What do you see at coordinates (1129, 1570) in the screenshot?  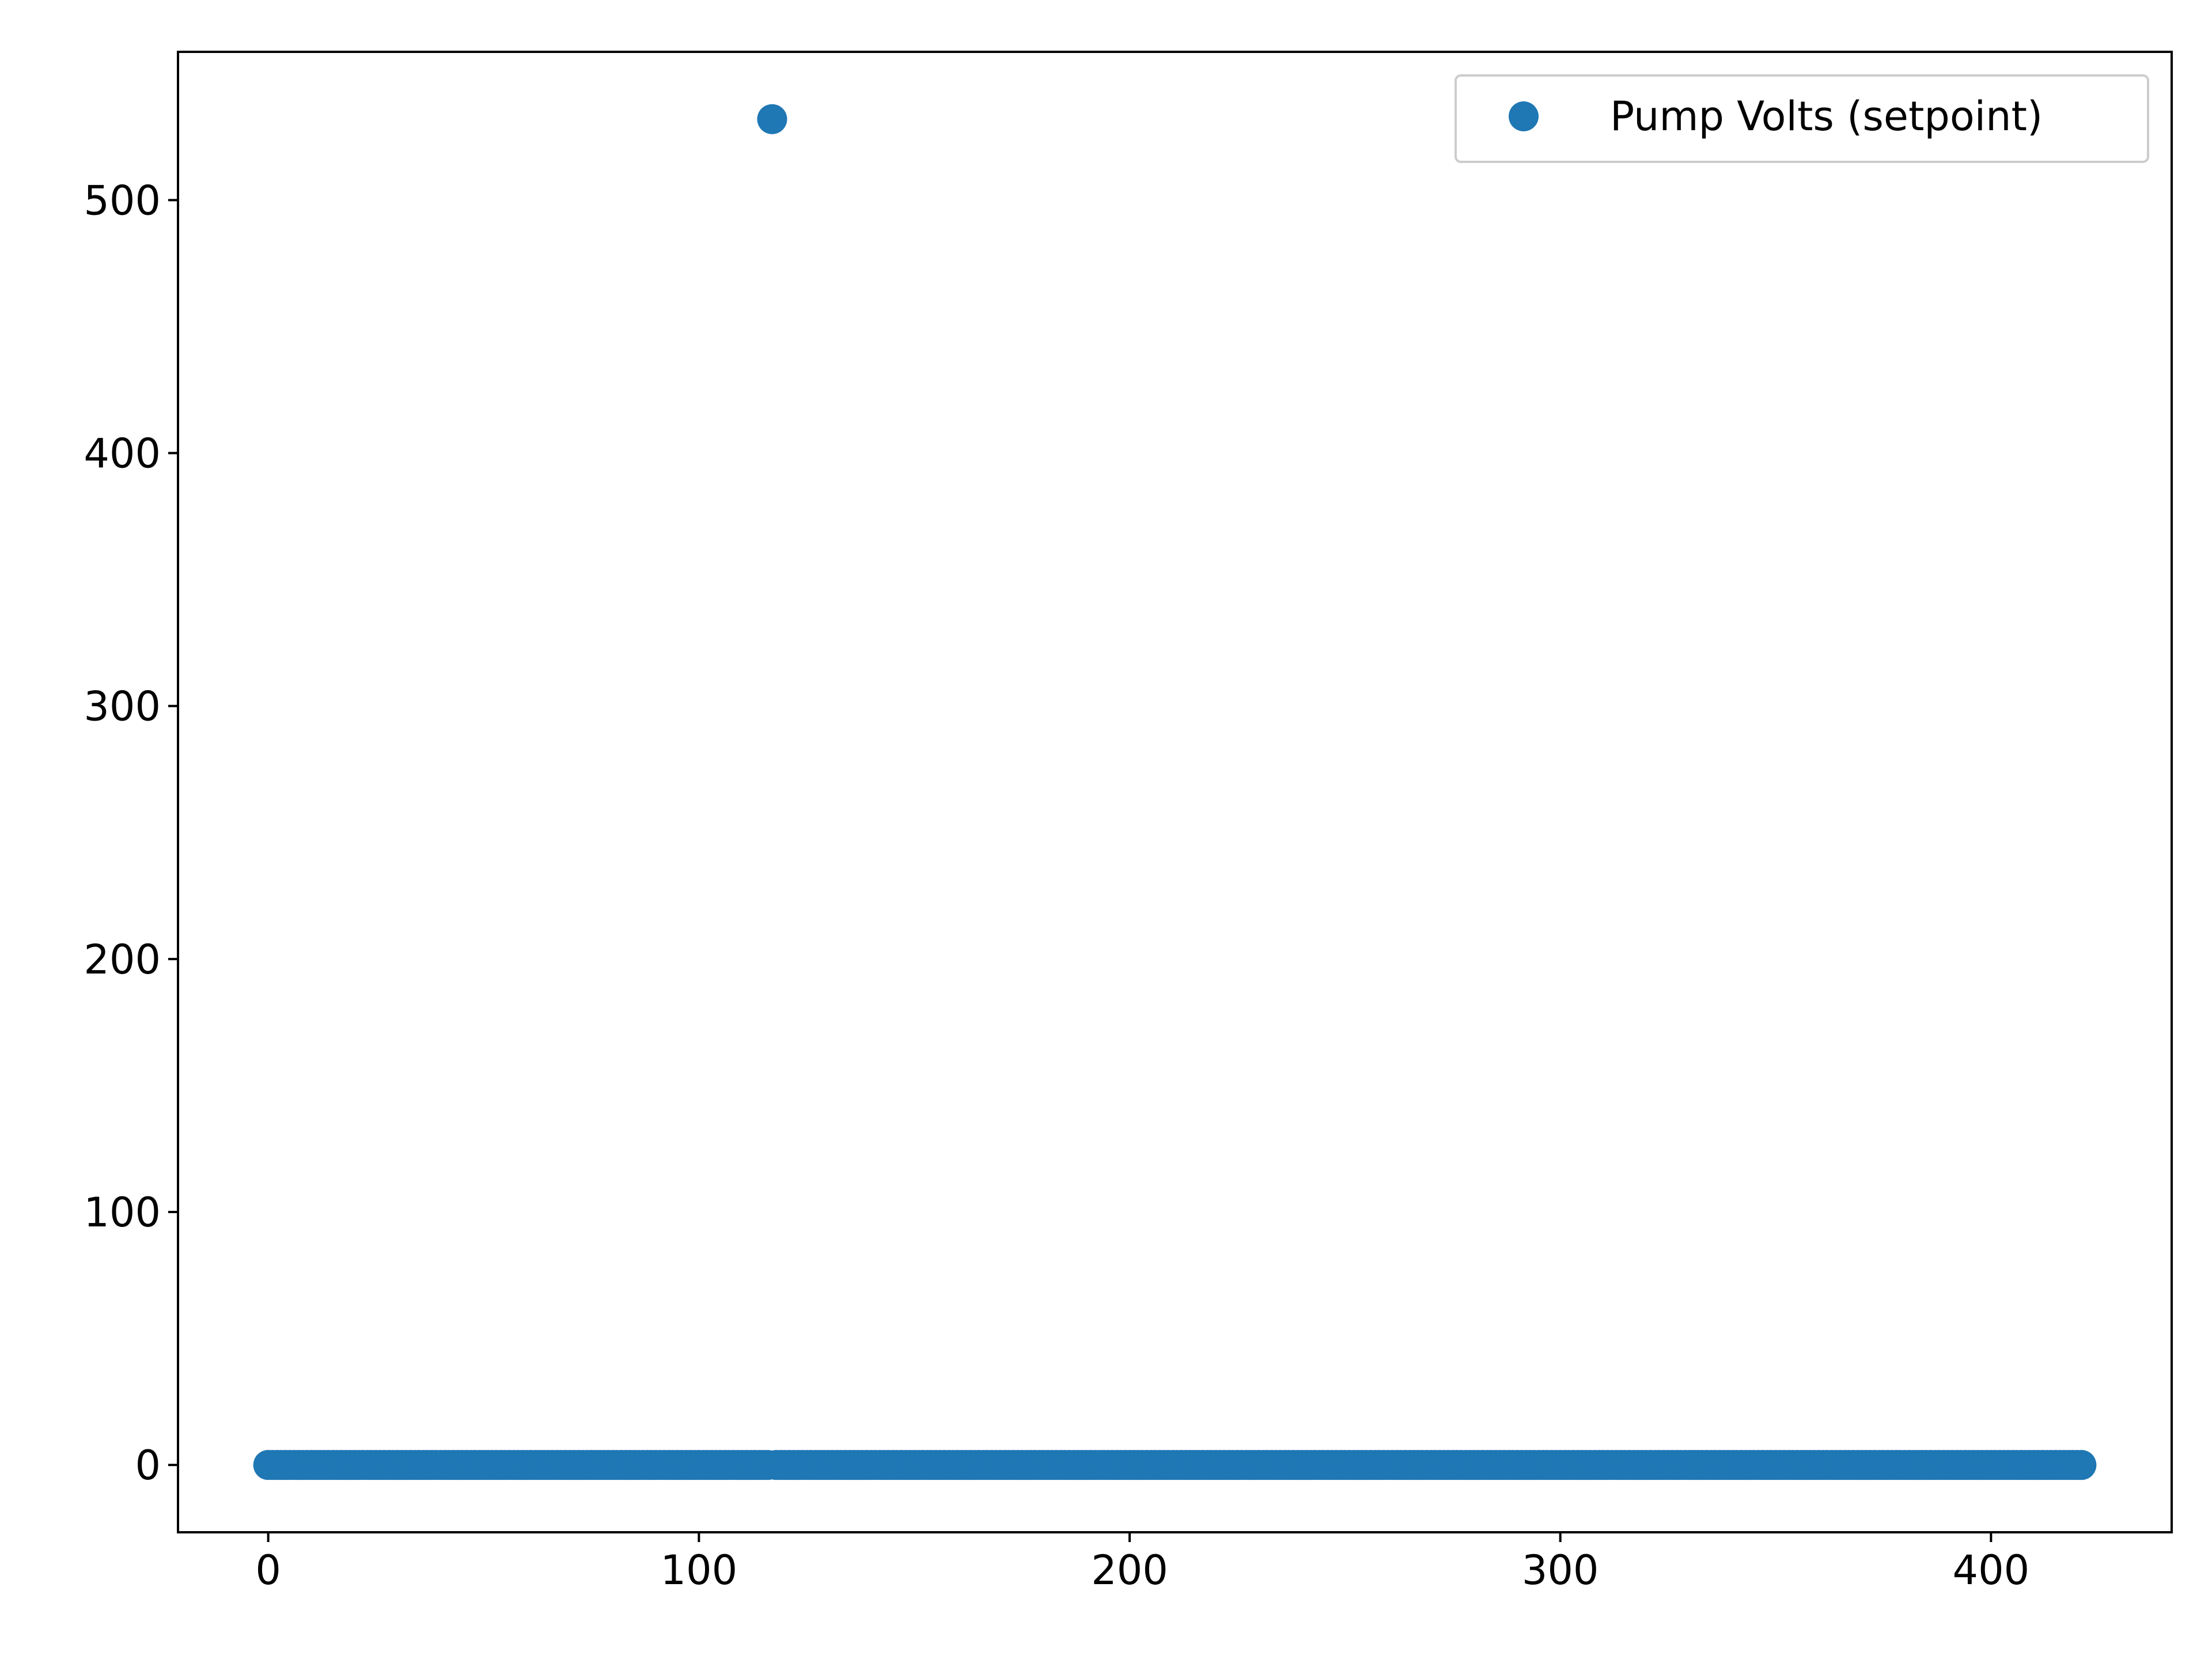 I see `x-tick-label: 200` at bounding box center [1129, 1570].